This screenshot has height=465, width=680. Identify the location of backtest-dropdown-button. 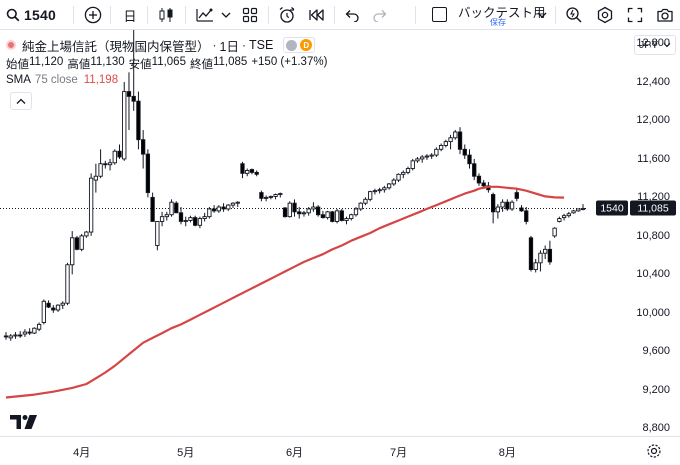
(542, 15).